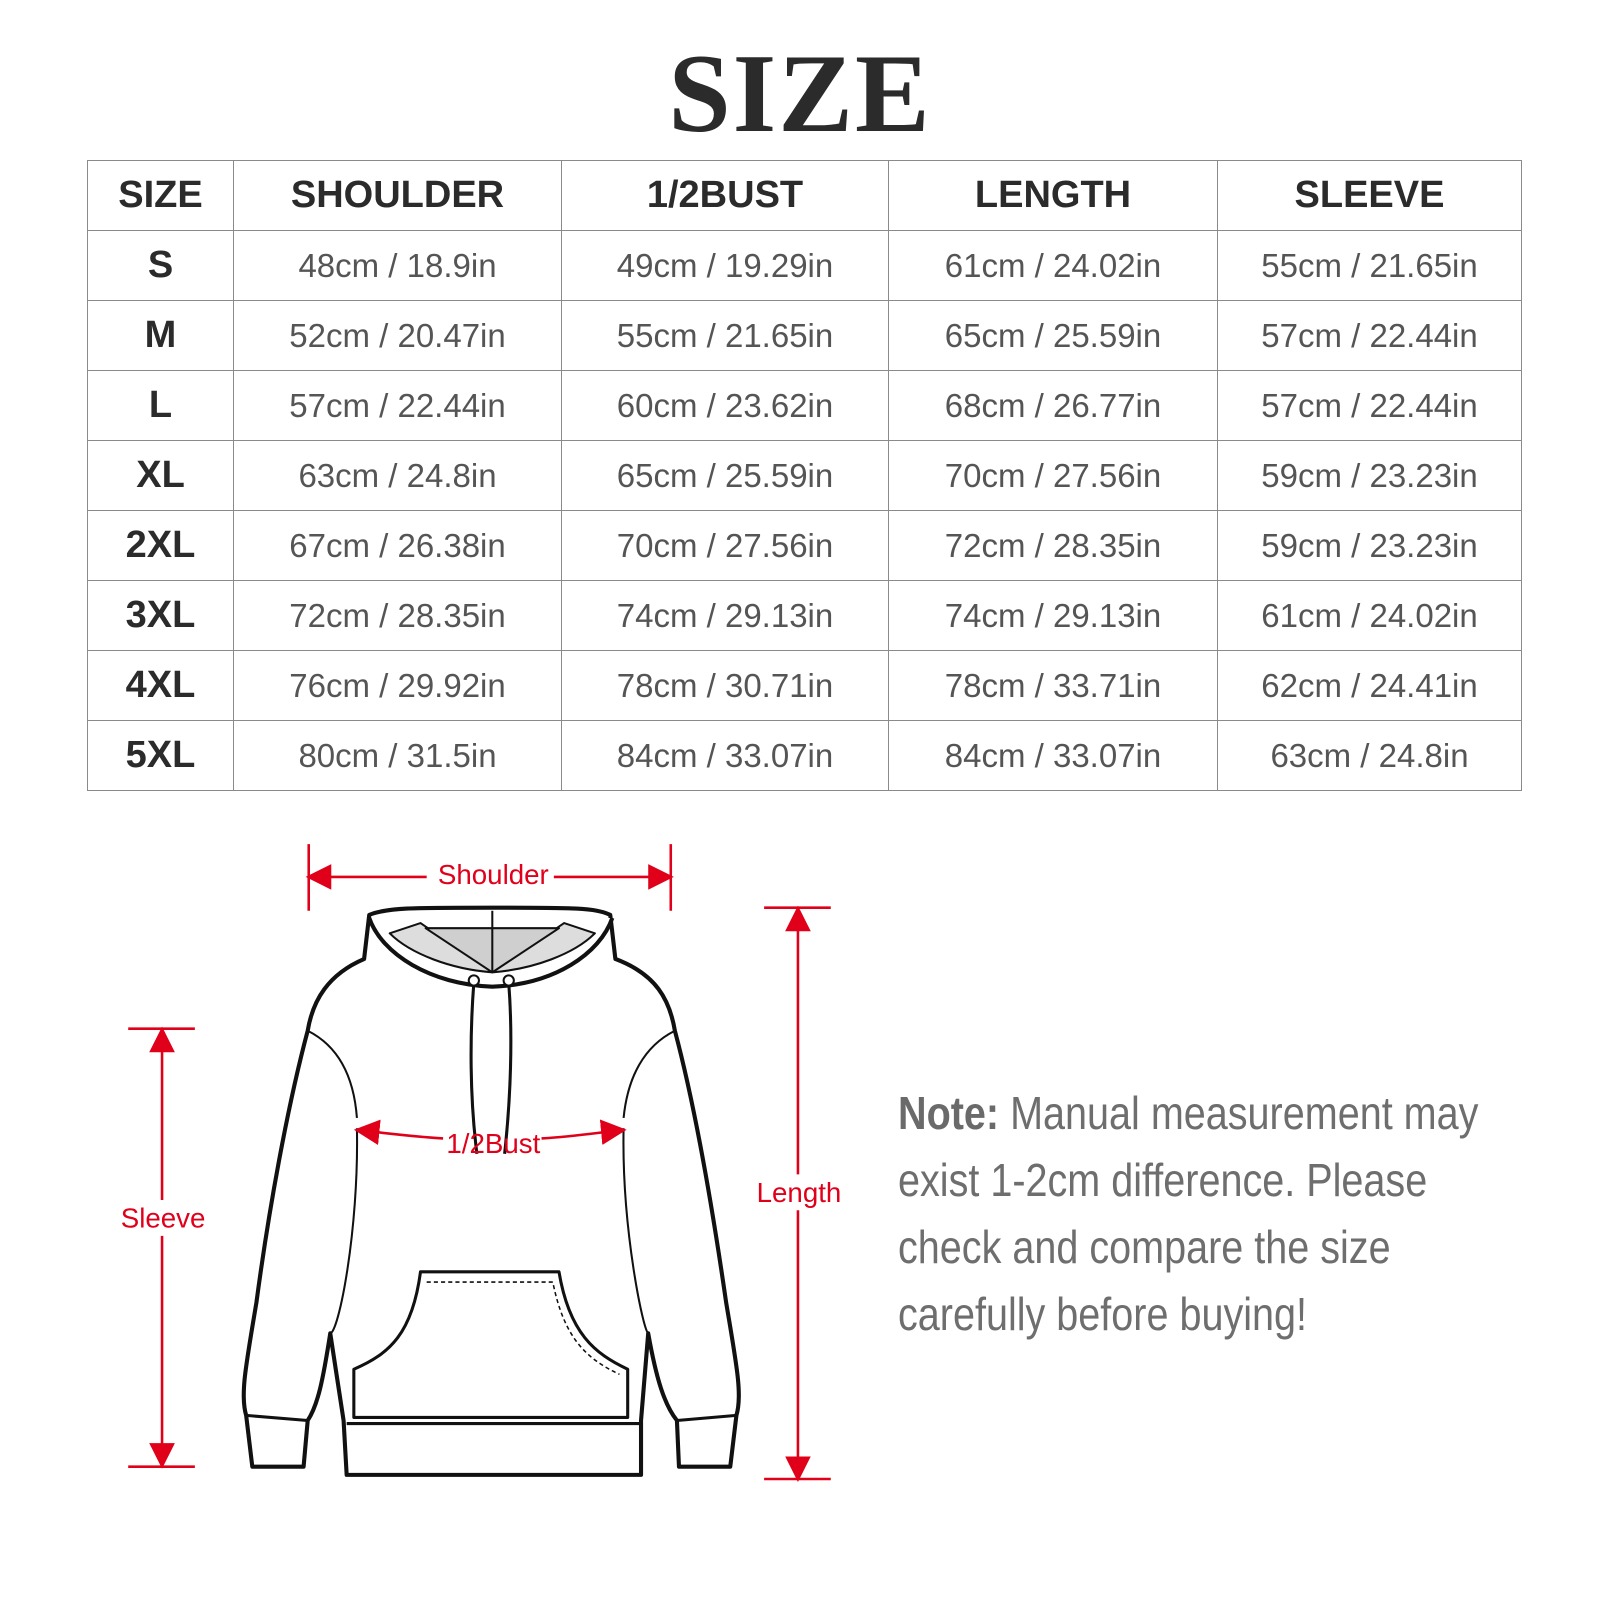 This screenshot has width=1600, height=1600. I want to click on page-title: SIZE, so click(800, 94).